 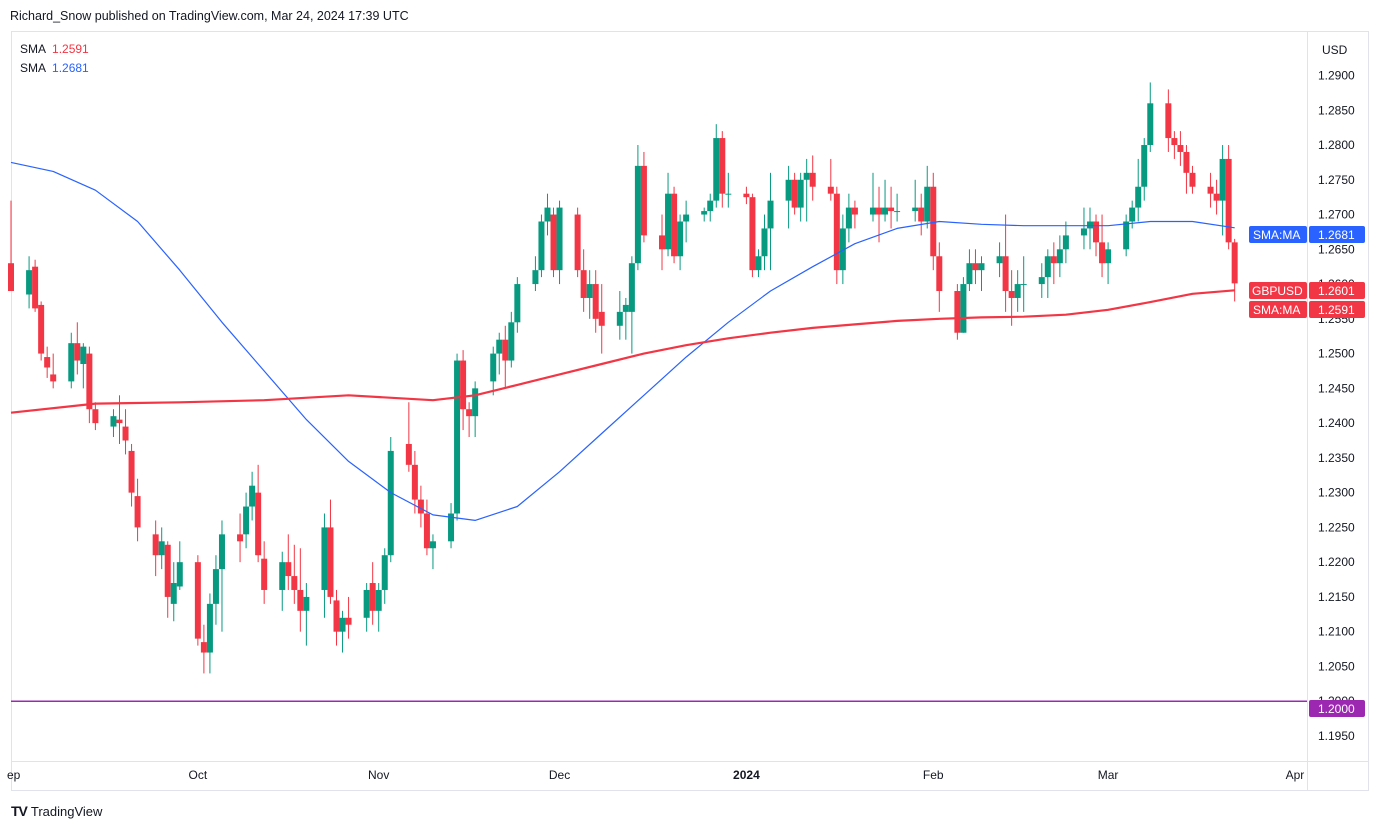 What do you see at coordinates (1336, 249) in the screenshot?
I see `price-tick-label: 1.2650` at bounding box center [1336, 249].